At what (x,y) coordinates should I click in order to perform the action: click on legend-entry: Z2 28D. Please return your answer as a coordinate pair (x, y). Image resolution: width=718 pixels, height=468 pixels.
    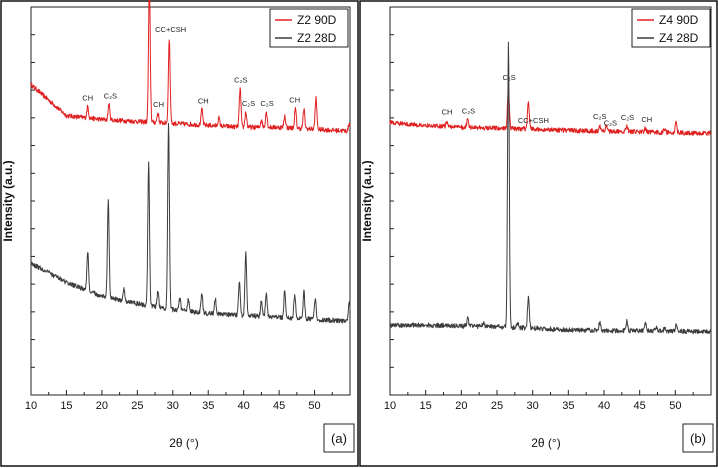
    Looking at the image, I should click on (317, 38).